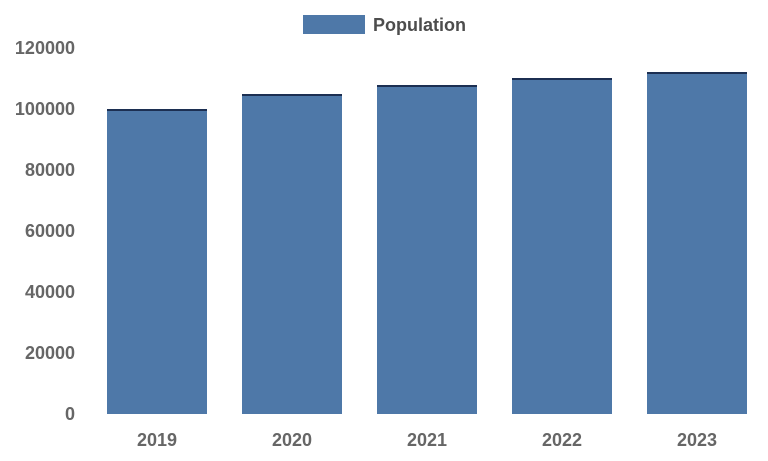 The height and width of the screenshot is (461, 768). What do you see at coordinates (427, 249) in the screenshot?
I see `bar-2021` at bounding box center [427, 249].